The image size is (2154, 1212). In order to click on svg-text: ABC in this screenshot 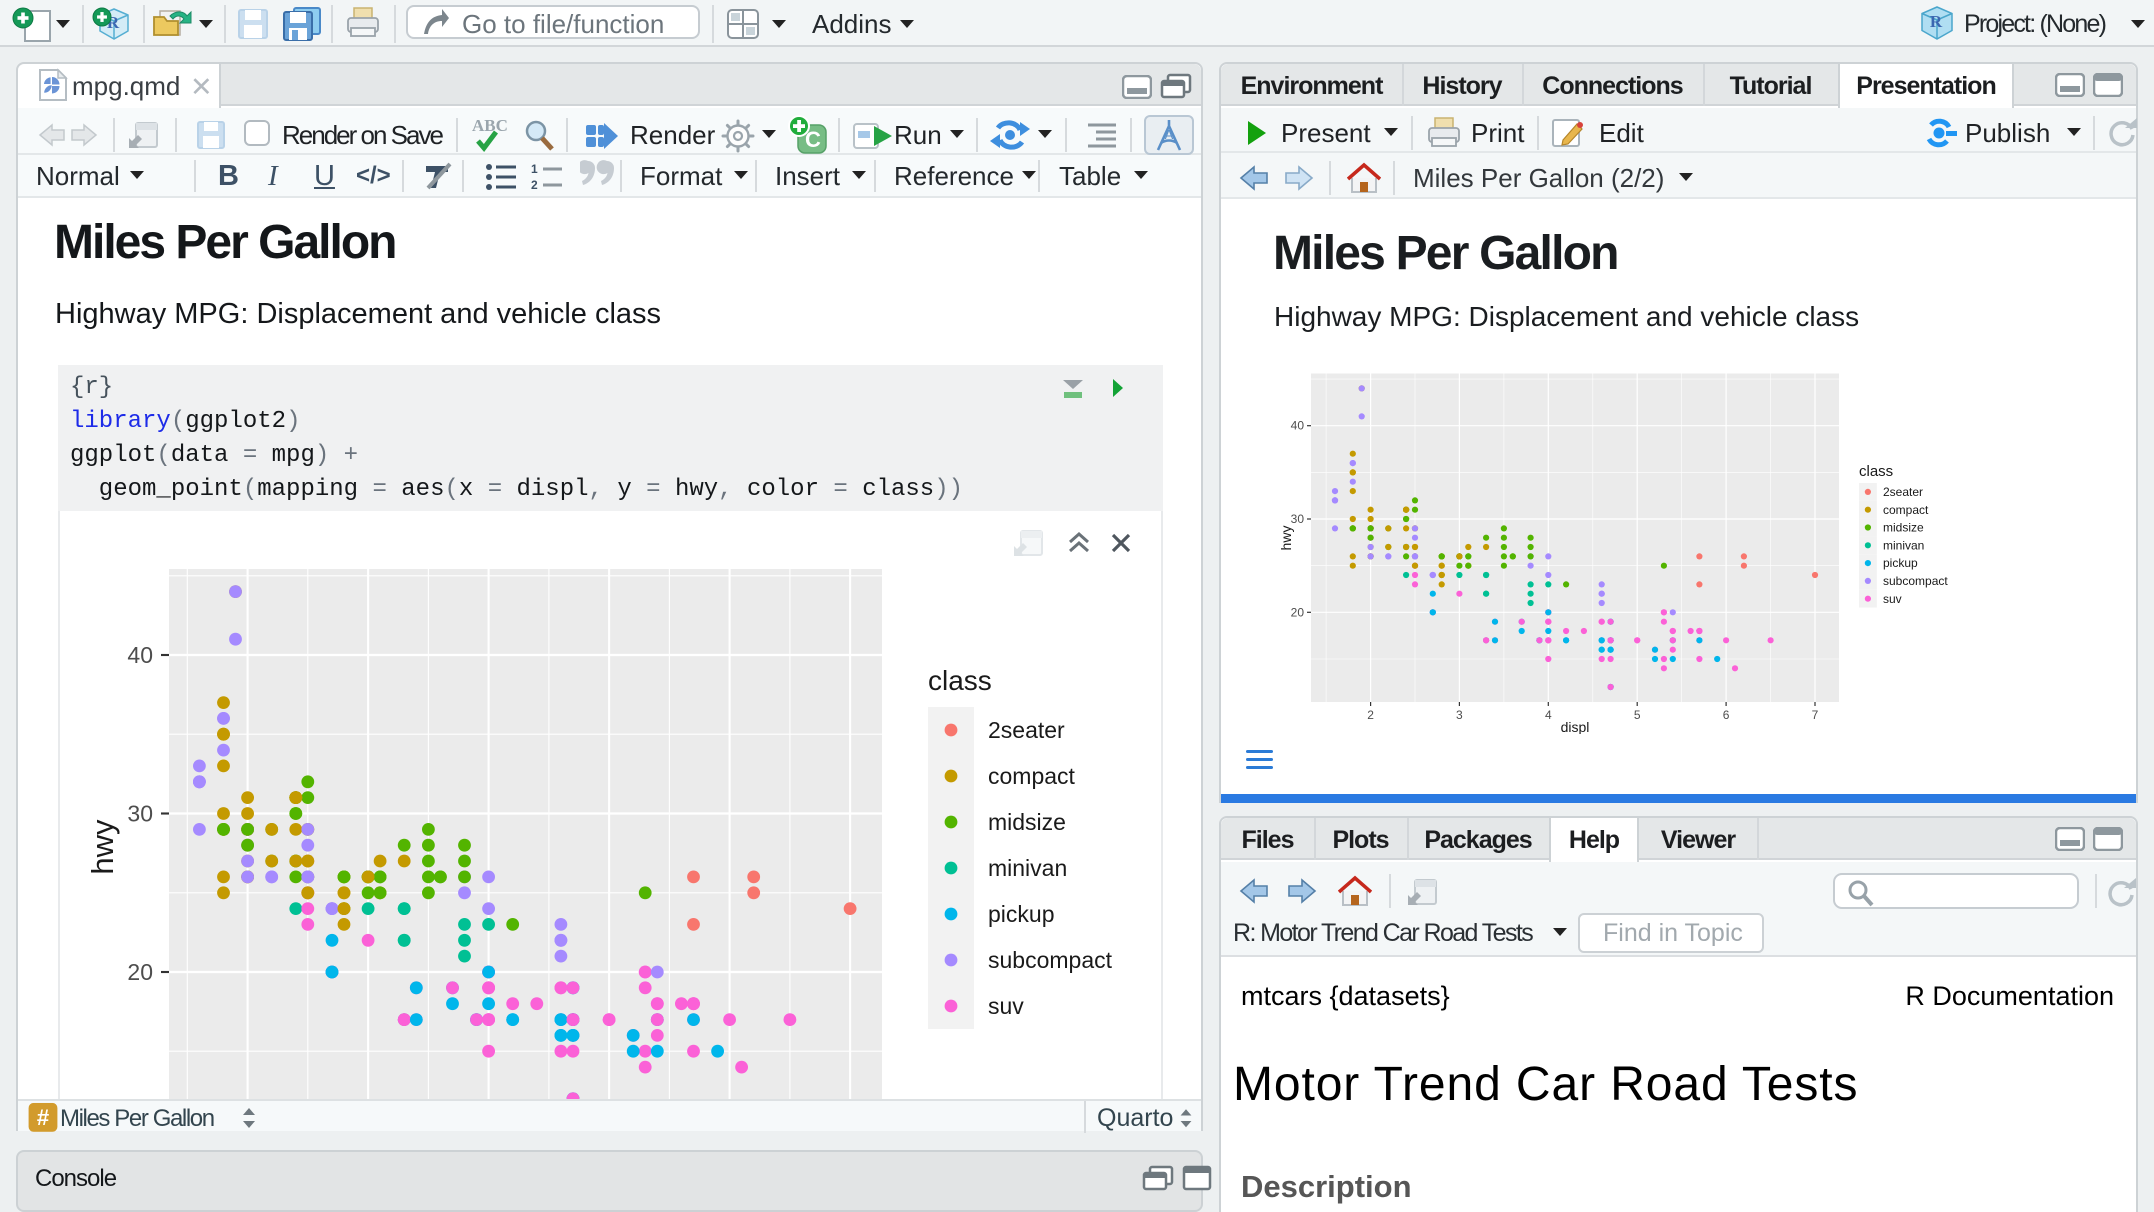, I will do `click(490, 126)`.